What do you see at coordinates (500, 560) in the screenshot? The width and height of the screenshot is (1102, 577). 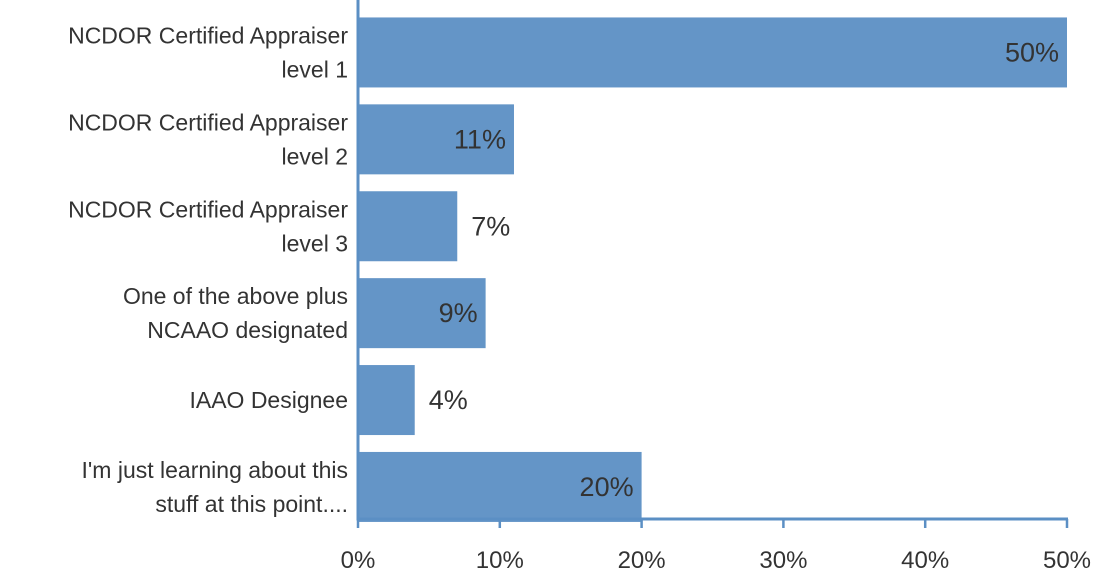 I see `x-tick-label-1: 10%` at bounding box center [500, 560].